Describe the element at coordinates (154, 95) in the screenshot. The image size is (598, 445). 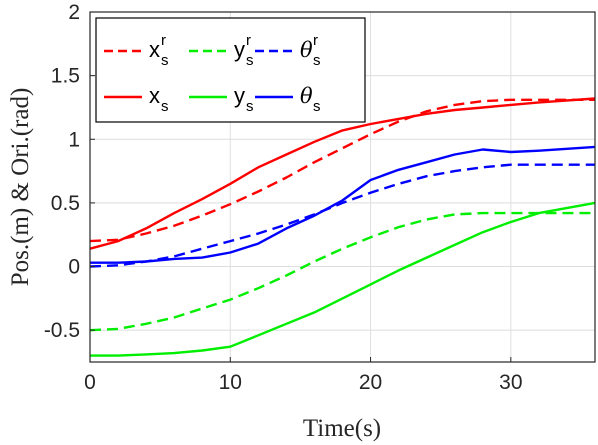
I see `legend-label-4: x` at that location.